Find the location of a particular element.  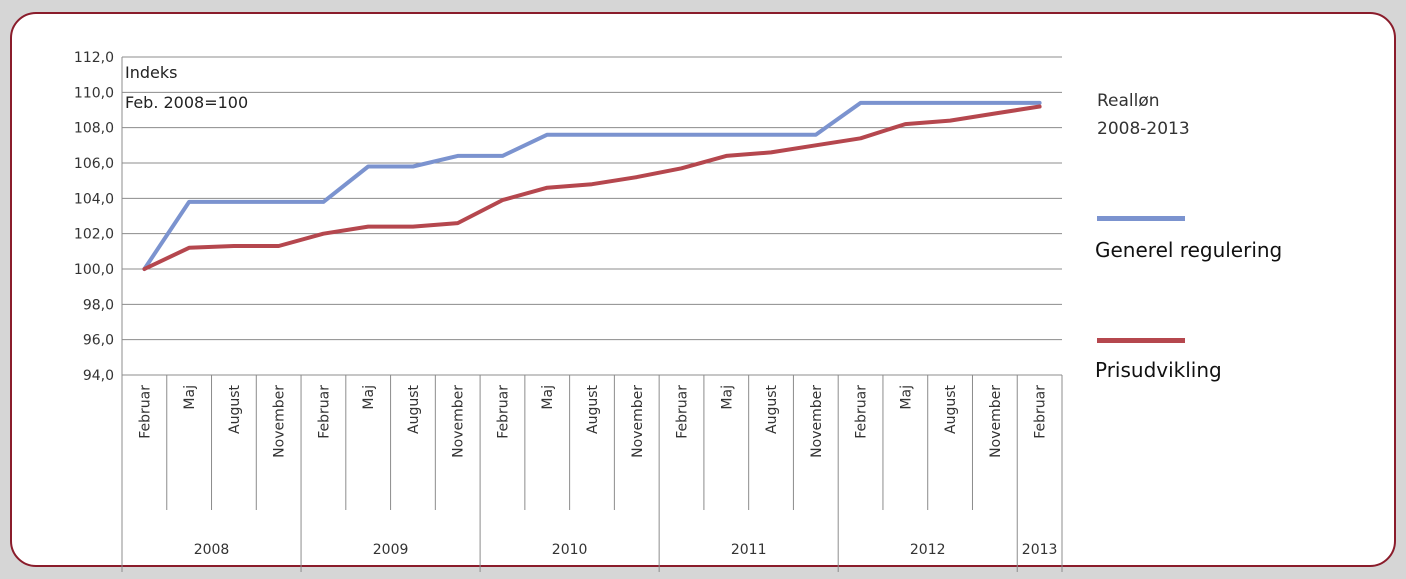

chart-title-line-2: 2008-2013 is located at coordinates (1143, 129).